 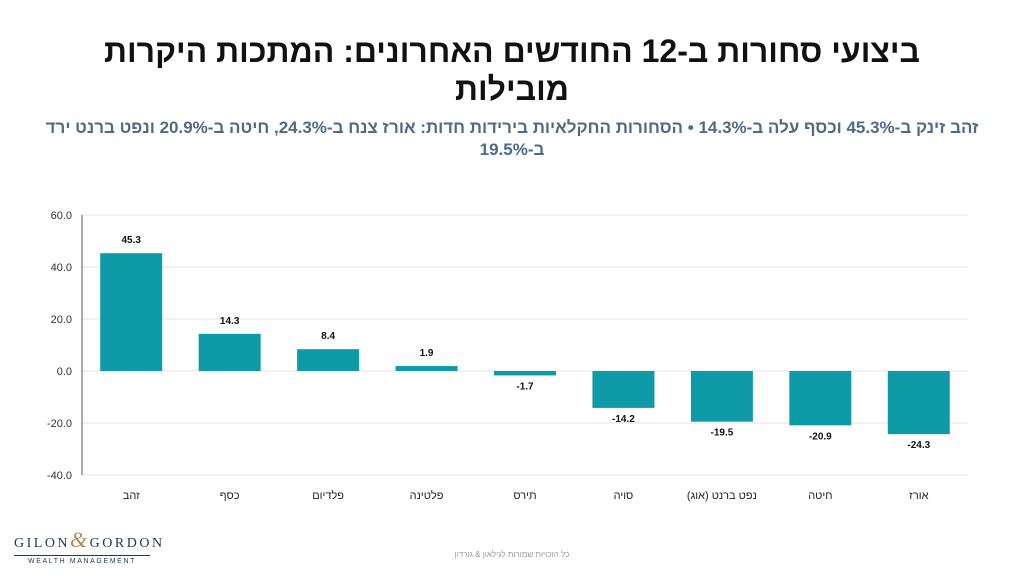 I want to click on data-label: -1.7, so click(x=525, y=386).